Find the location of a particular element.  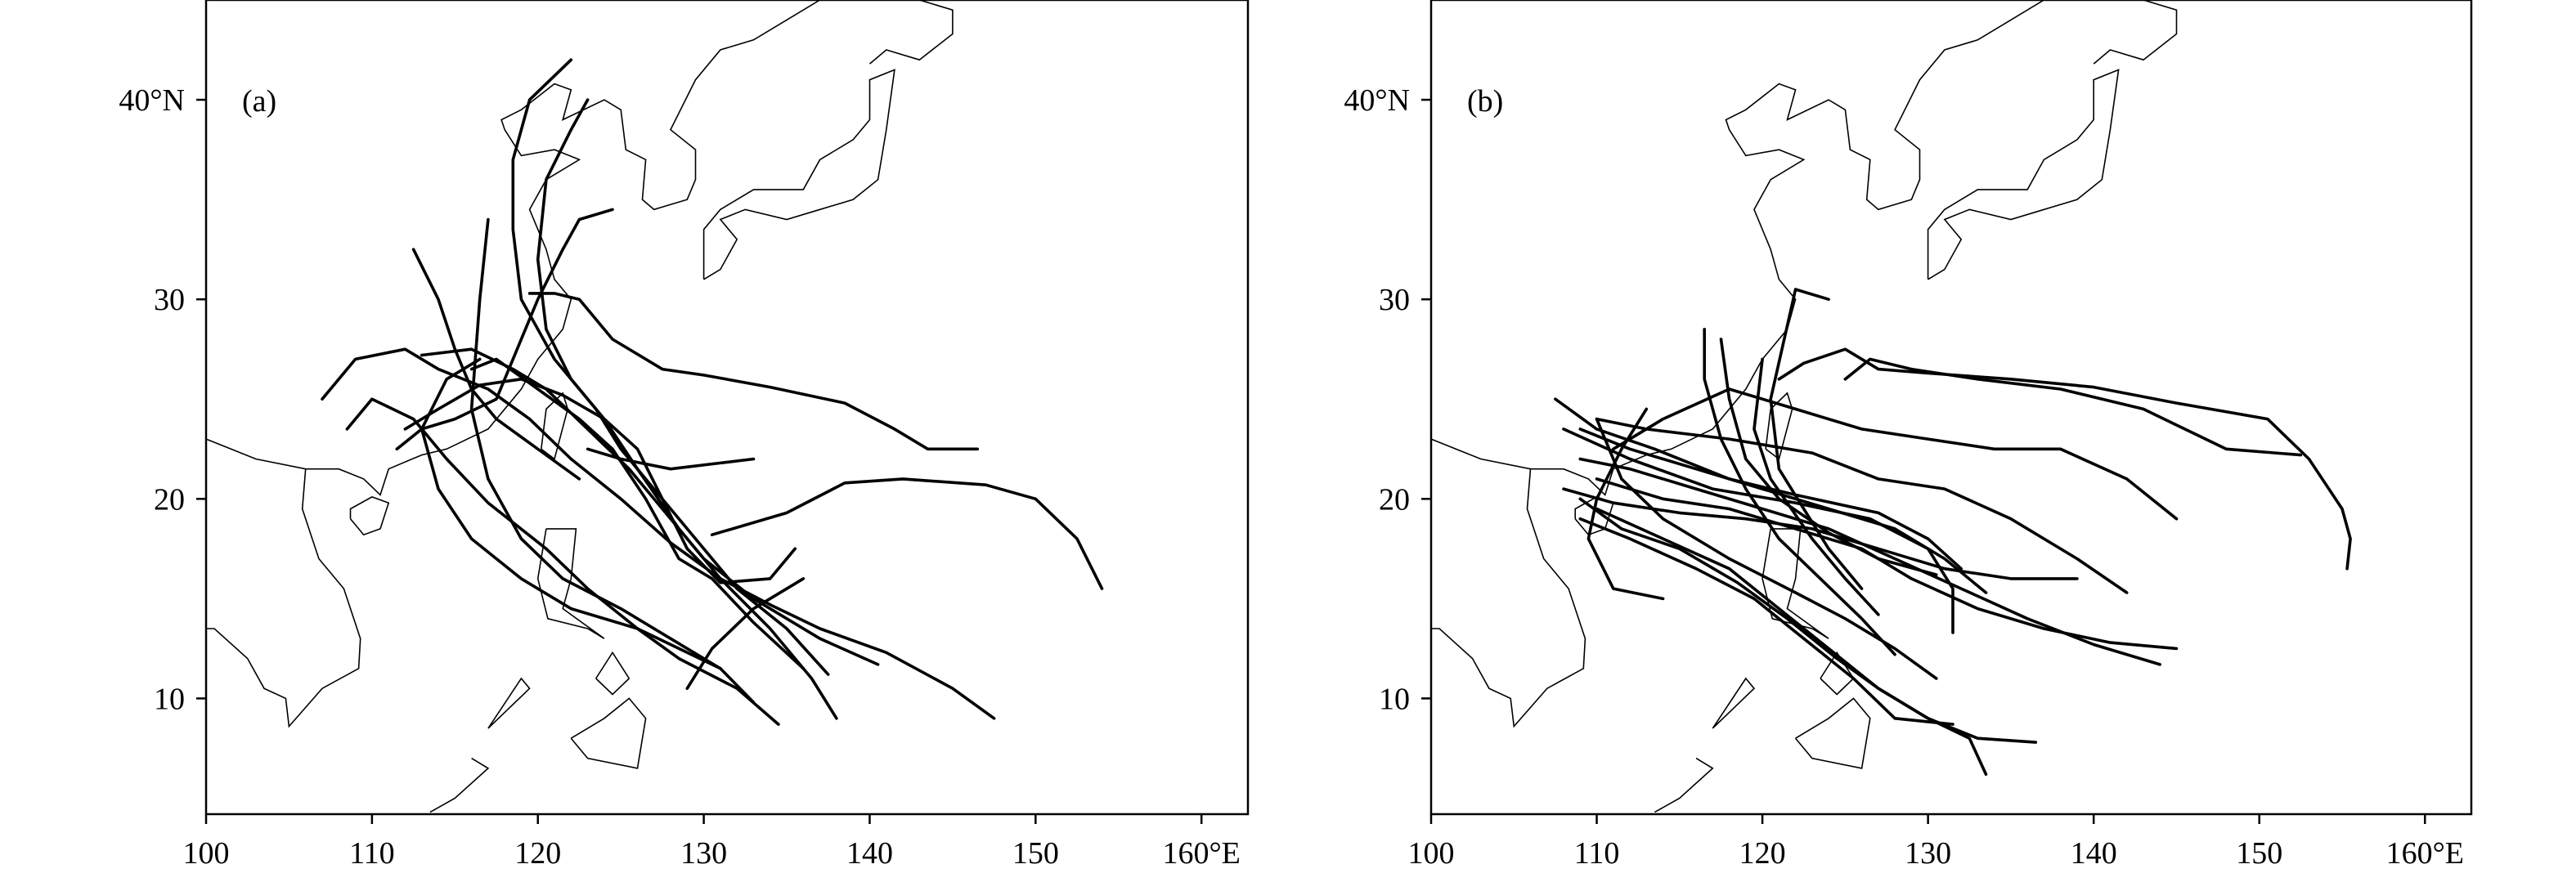

panel-label: (b) is located at coordinates (1485, 101).